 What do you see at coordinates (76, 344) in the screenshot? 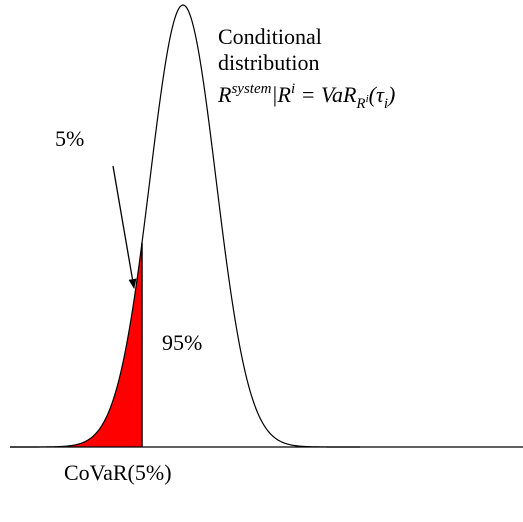
I see `tail-area` at bounding box center [76, 344].